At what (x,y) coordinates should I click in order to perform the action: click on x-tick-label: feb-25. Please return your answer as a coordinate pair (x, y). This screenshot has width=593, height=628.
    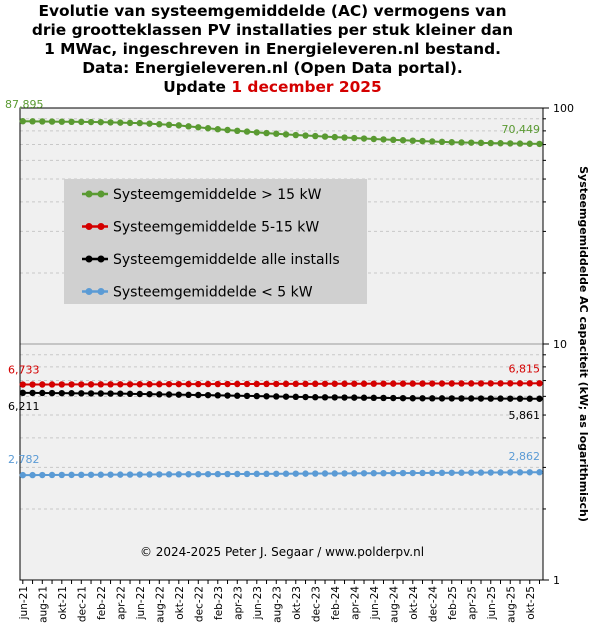
    Looking at the image, I should click on (453, 603).